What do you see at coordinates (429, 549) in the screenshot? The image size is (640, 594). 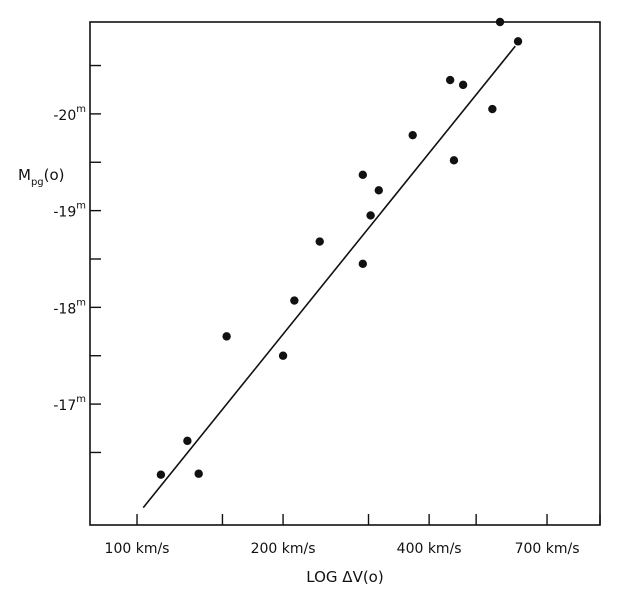 I see `x-tick-label: 400 km/s` at bounding box center [429, 549].